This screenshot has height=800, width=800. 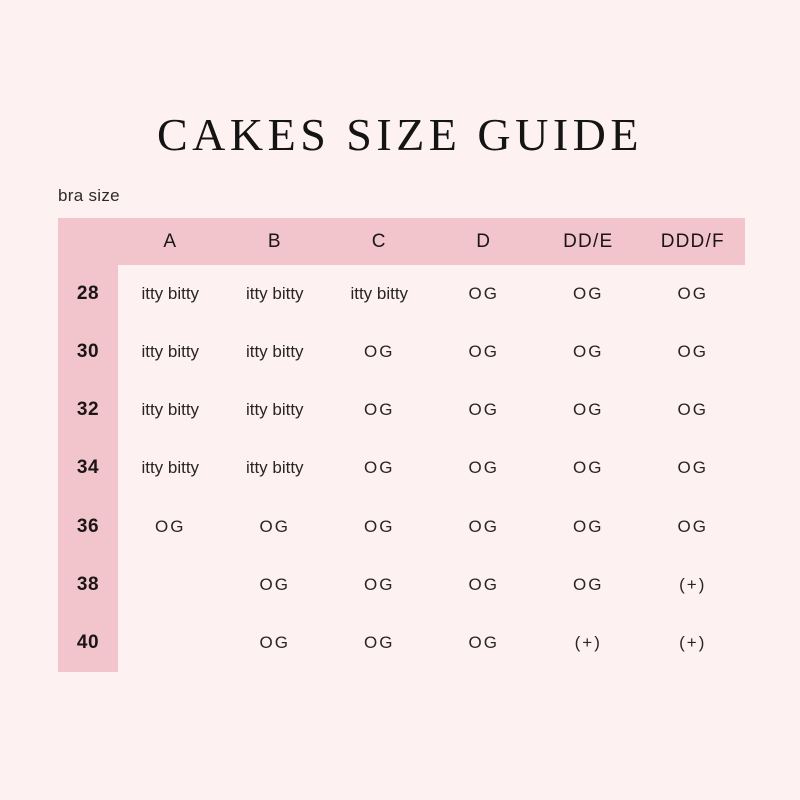 What do you see at coordinates (431, 241) in the screenshot?
I see `cup-size-header-row: A B C D DD/E DDD/F` at bounding box center [431, 241].